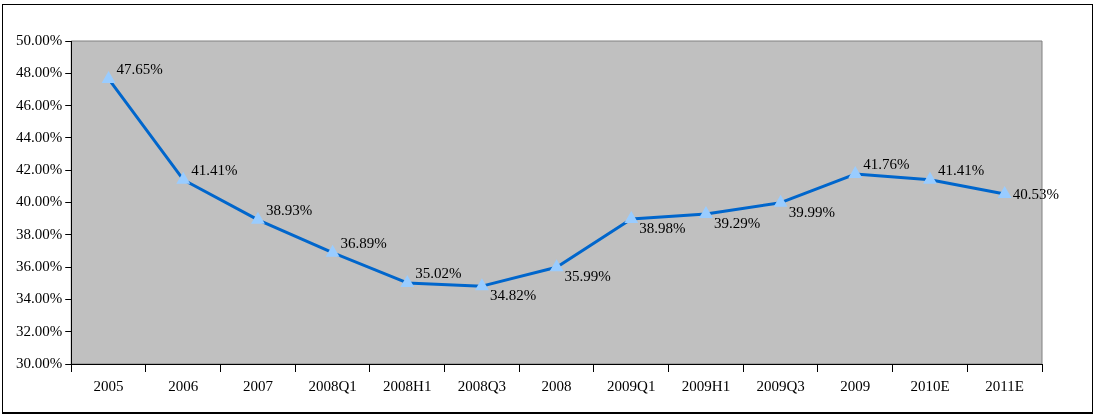  What do you see at coordinates (556, 385) in the screenshot?
I see `x-tick-label: 2008` at bounding box center [556, 385].